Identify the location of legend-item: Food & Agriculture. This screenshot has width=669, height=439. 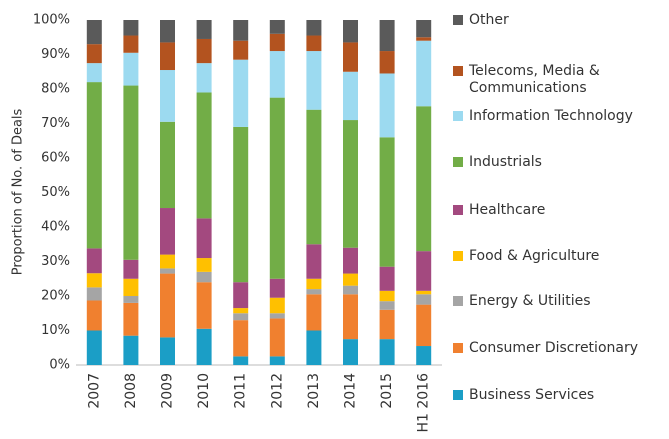
(560, 256).